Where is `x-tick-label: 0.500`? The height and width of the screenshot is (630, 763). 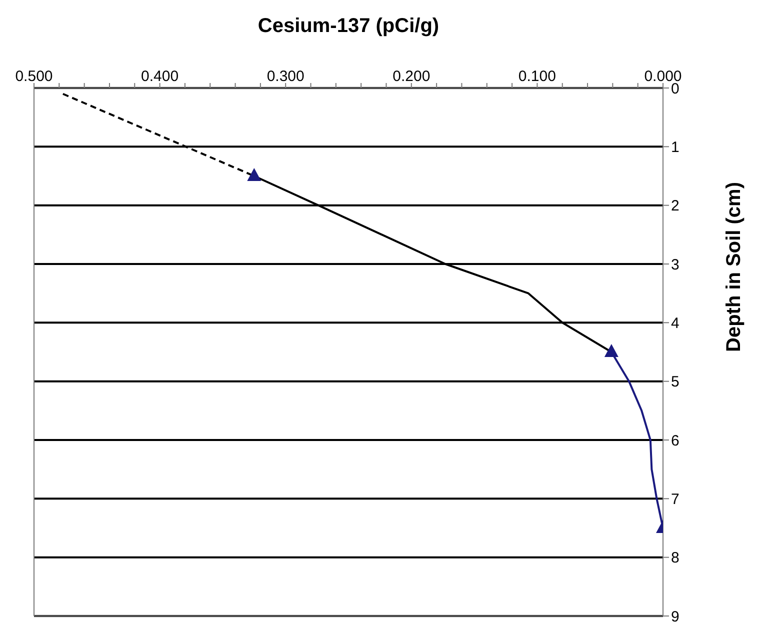
x-tick-label: 0.500 is located at coordinates (34, 76).